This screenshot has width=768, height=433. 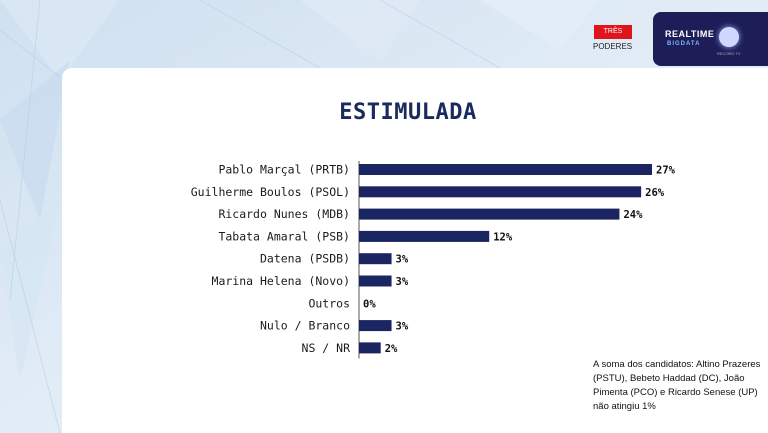 What do you see at coordinates (655, 193) in the screenshot?
I see `value-label: 26%` at bounding box center [655, 193].